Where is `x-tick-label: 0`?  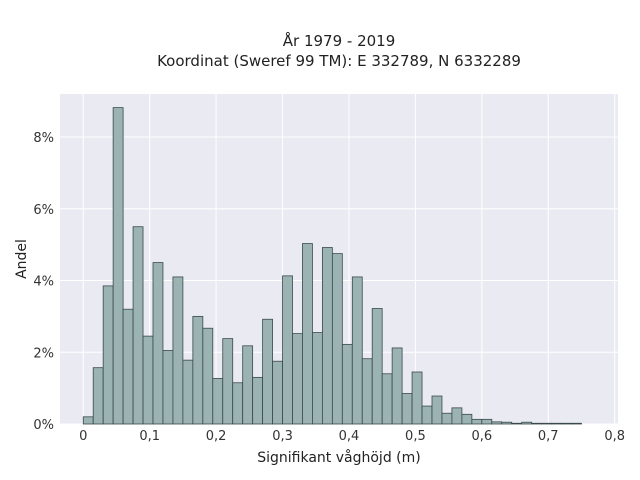
x-tick-label: 0 is located at coordinates (83, 436).